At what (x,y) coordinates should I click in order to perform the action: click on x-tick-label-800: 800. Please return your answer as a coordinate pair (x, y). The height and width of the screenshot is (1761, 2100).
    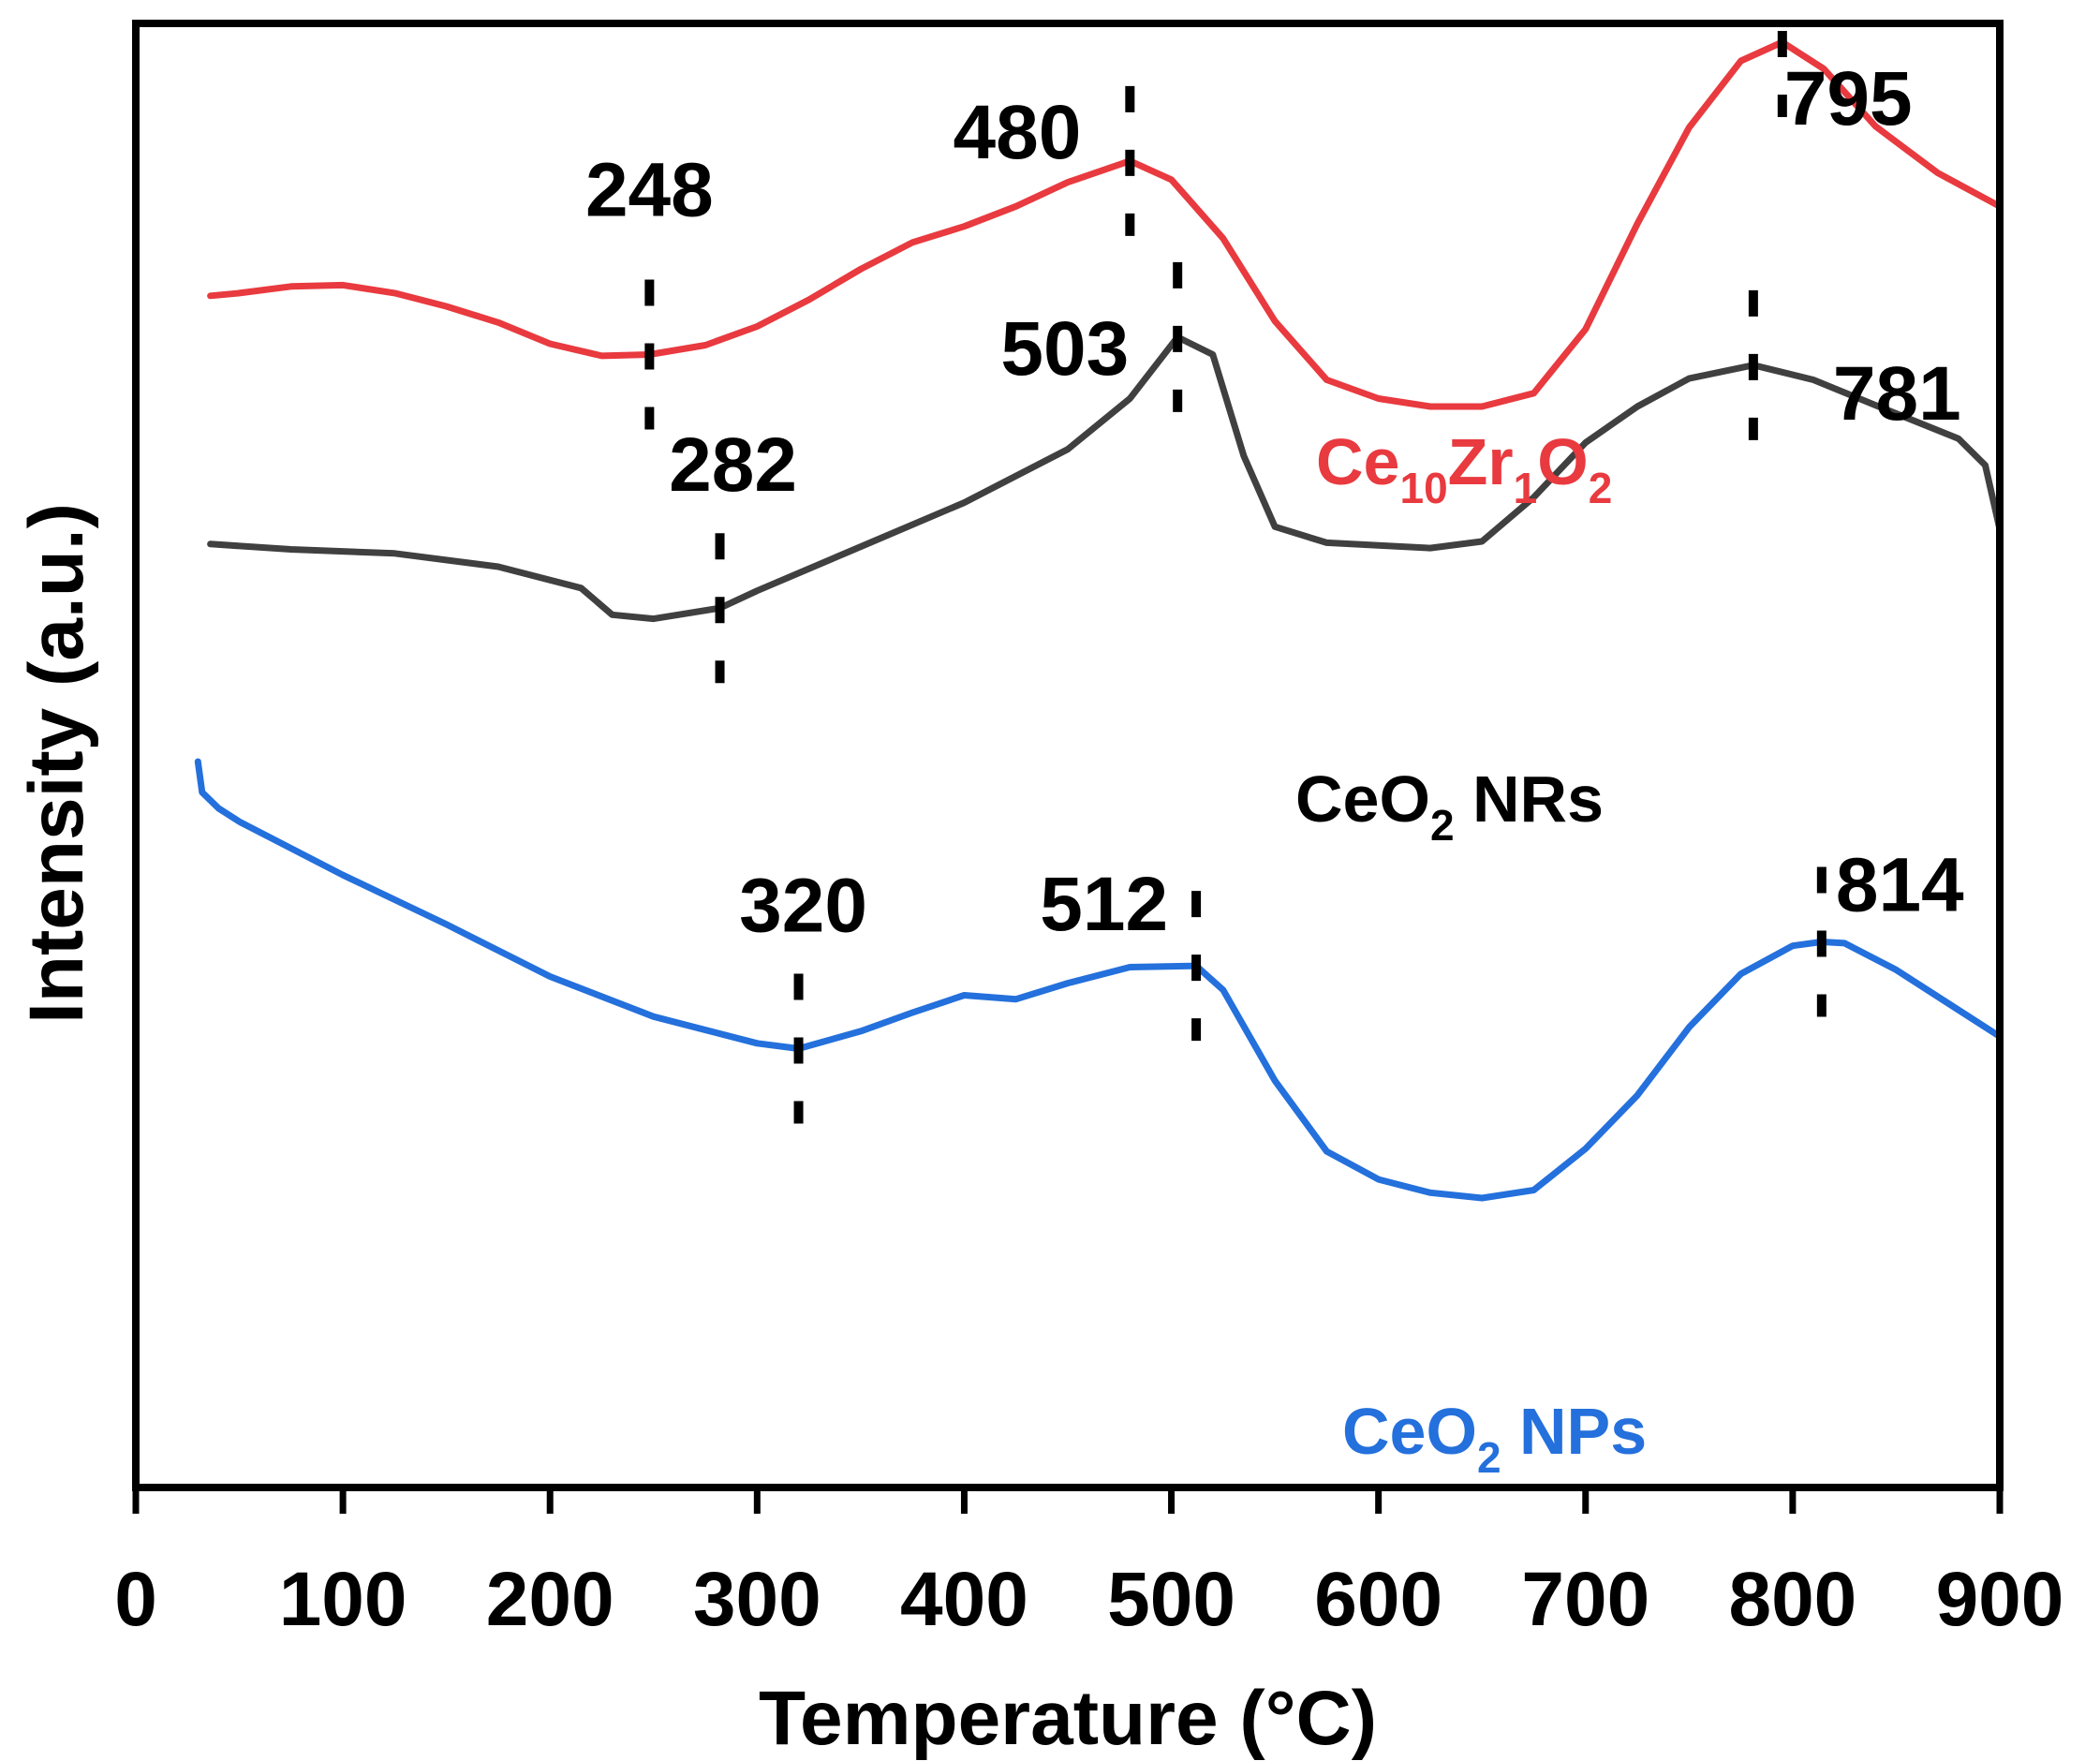
    Looking at the image, I should click on (1792, 1599).